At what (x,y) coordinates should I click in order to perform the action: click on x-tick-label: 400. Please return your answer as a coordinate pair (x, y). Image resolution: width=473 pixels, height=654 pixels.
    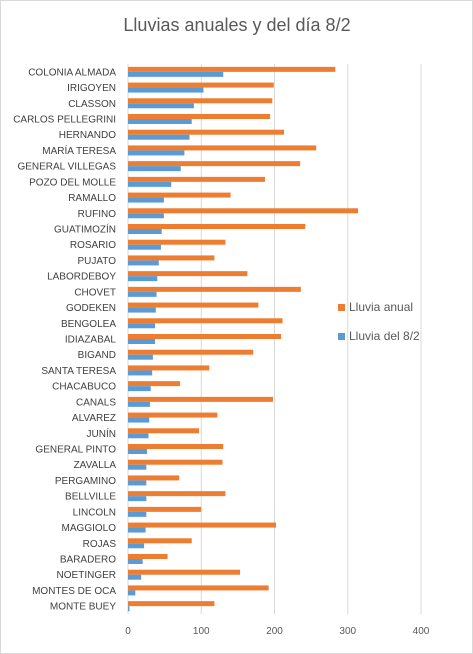
    Looking at the image, I should click on (421, 631).